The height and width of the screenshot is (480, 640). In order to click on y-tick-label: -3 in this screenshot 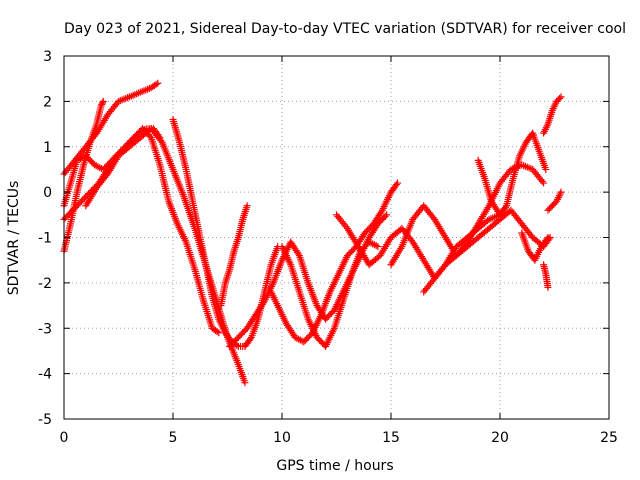, I will do `click(45, 329)`.